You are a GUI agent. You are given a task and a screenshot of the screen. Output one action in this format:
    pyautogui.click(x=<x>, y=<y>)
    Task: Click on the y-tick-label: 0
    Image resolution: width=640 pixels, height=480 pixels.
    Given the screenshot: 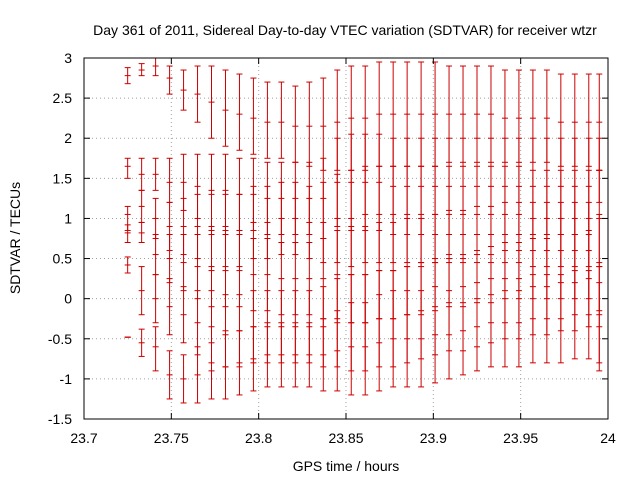 What is the action you would take?
    pyautogui.click(x=68, y=299)
    